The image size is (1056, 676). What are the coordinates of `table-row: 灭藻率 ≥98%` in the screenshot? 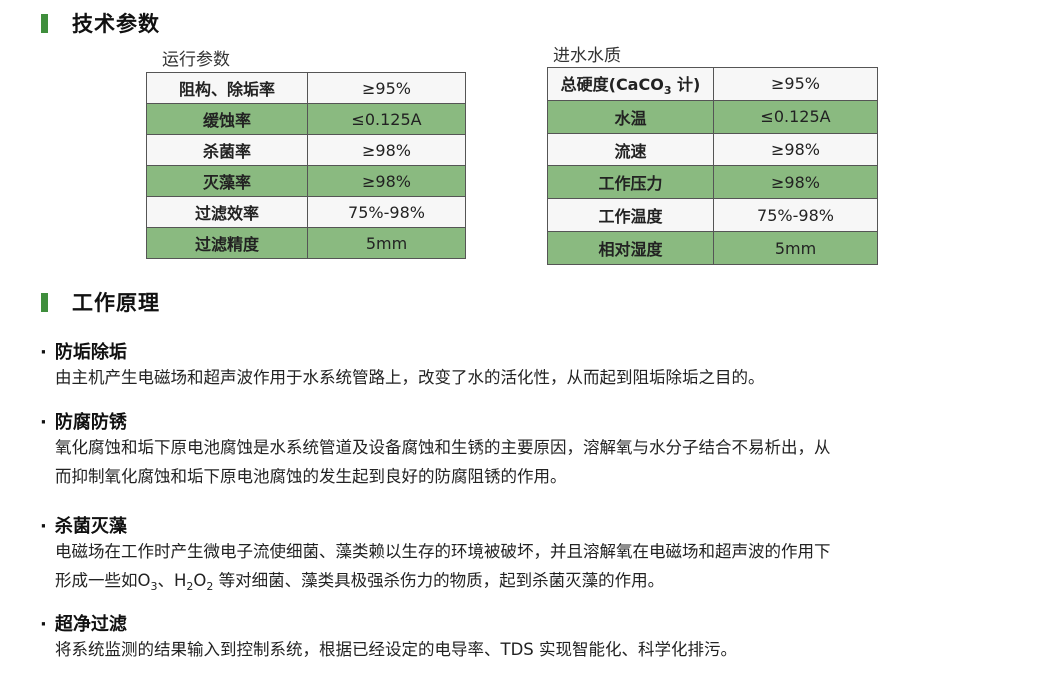 It's located at (306, 181).